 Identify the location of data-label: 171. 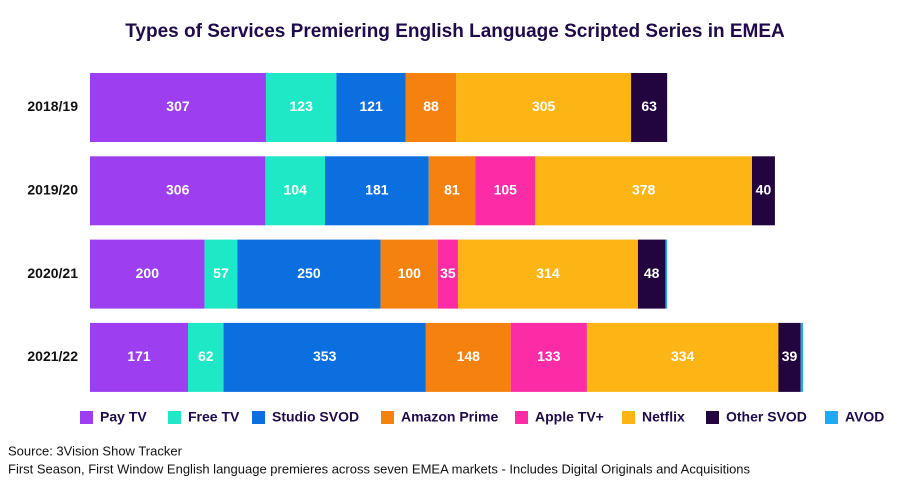
(139, 356).